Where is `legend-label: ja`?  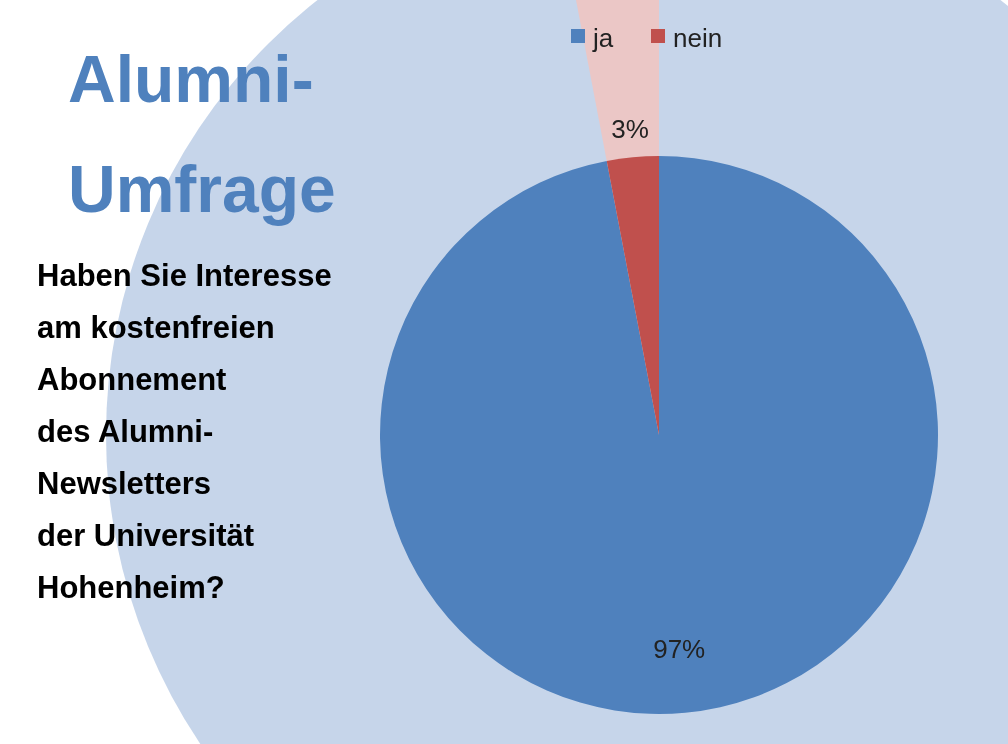
legend-label: ja is located at coordinates (603, 38).